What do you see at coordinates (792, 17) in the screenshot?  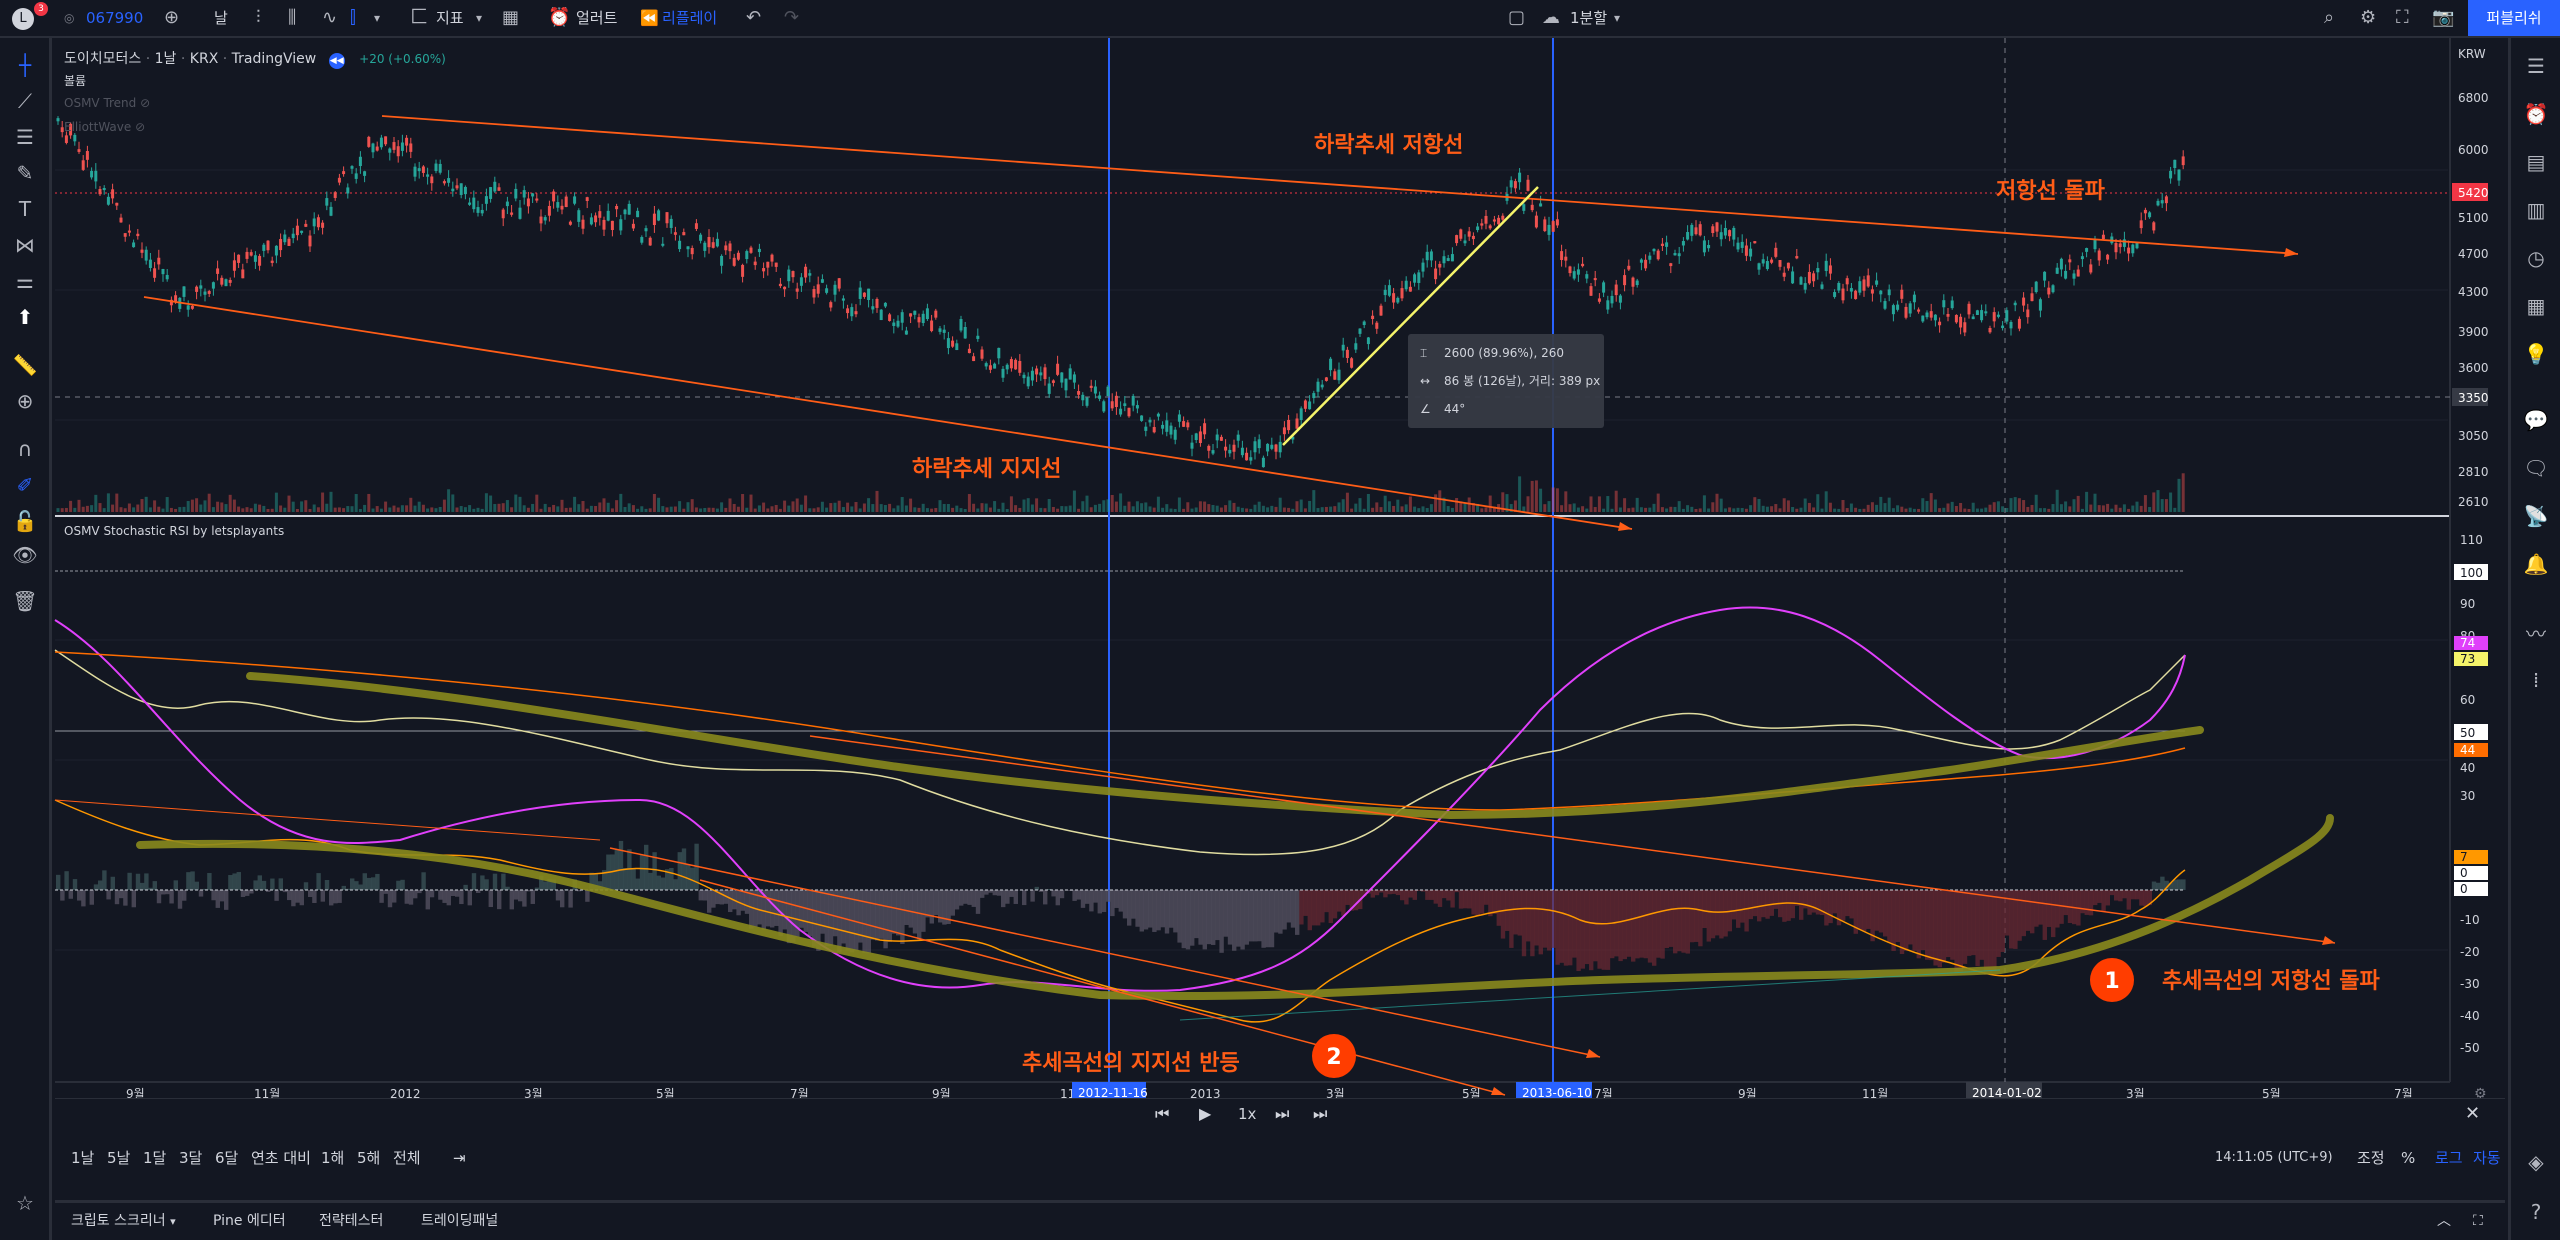 I see `redo-icon: ↷` at bounding box center [792, 17].